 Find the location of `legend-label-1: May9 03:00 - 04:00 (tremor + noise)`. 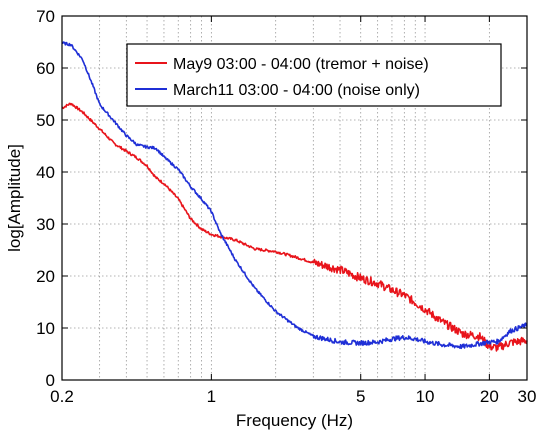

legend-label-1: May9 03:00 - 04:00 (tremor + noise) is located at coordinates (301, 64).